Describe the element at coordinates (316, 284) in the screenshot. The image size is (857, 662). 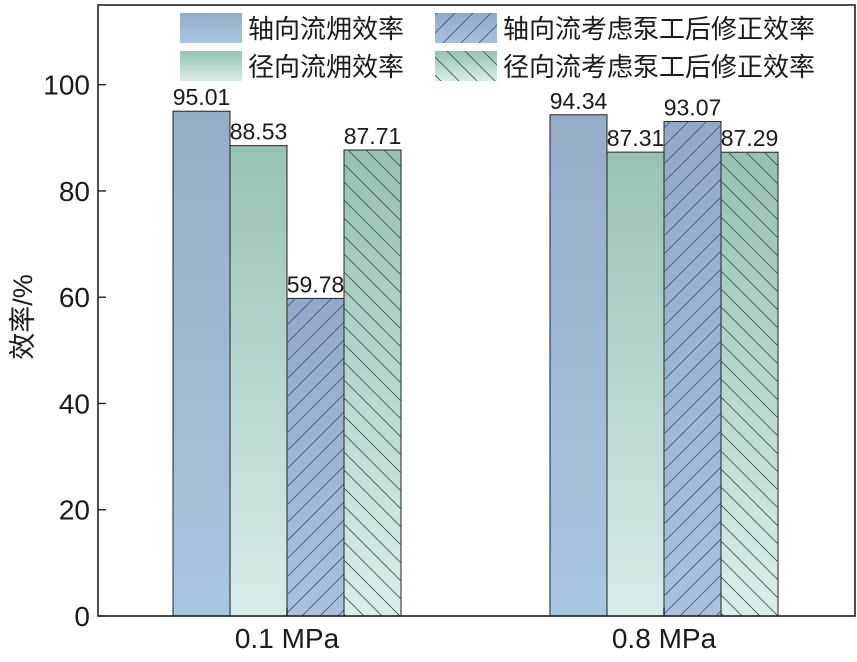
I see `data-label-s3-p01: 59.78` at that location.